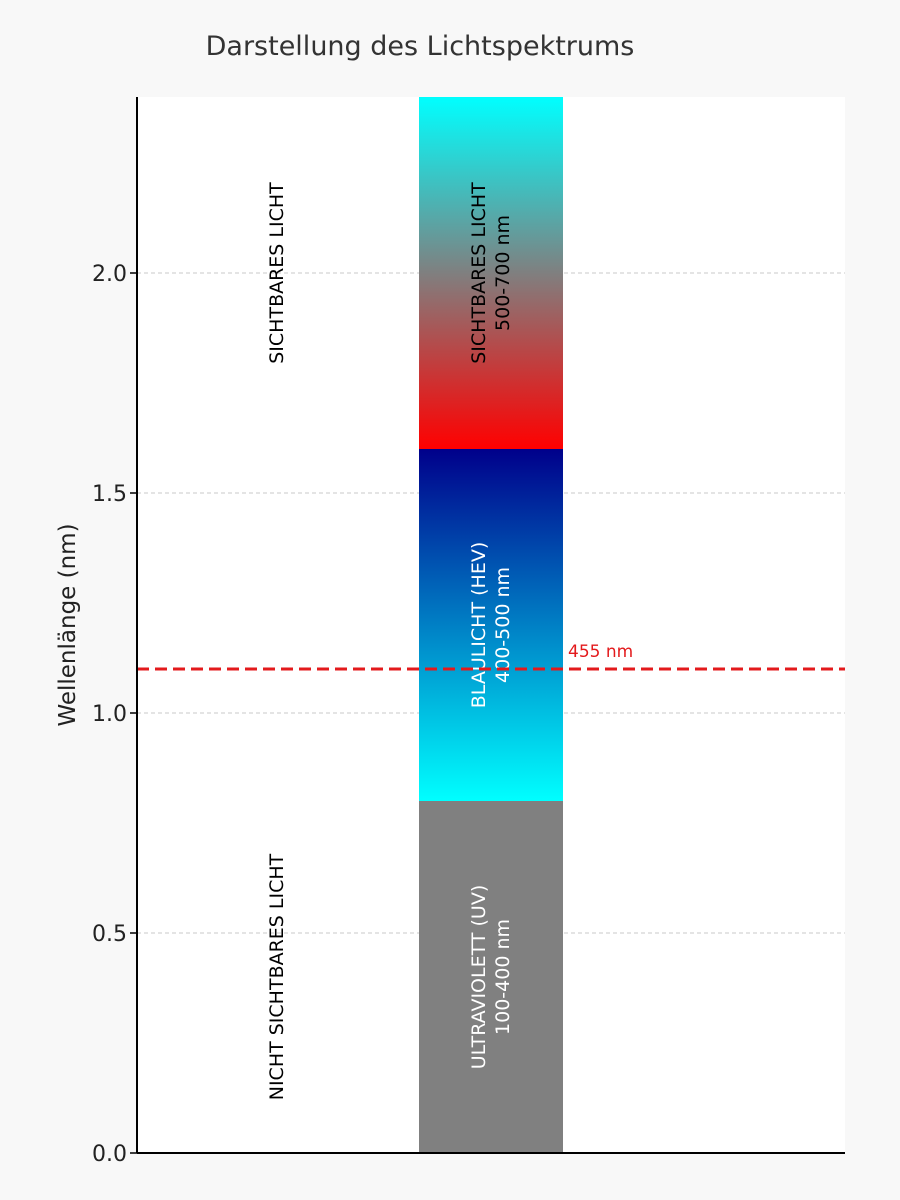 The height and width of the screenshot is (1200, 900). What do you see at coordinates (109, 494) in the screenshot?
I see `y-tick-label: 1.5` at bounding box center [109, 494].